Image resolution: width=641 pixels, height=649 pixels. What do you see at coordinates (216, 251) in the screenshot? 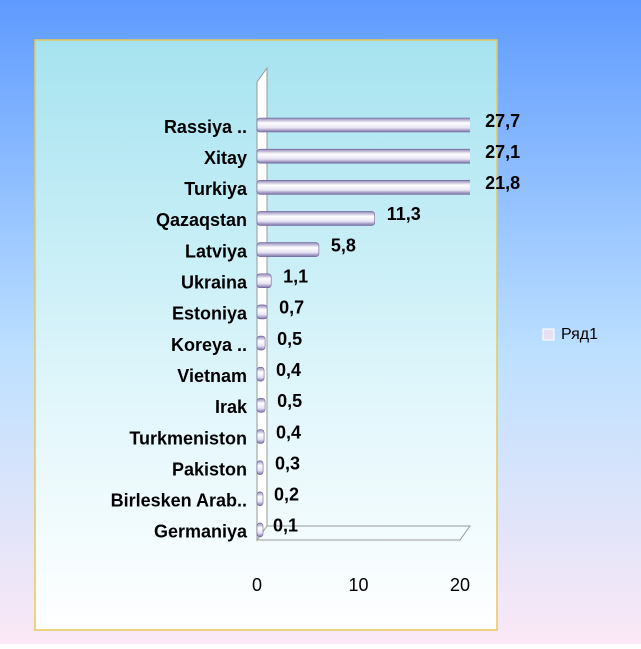
I see `category-label: Latviya` at bounding box center [216, 251].